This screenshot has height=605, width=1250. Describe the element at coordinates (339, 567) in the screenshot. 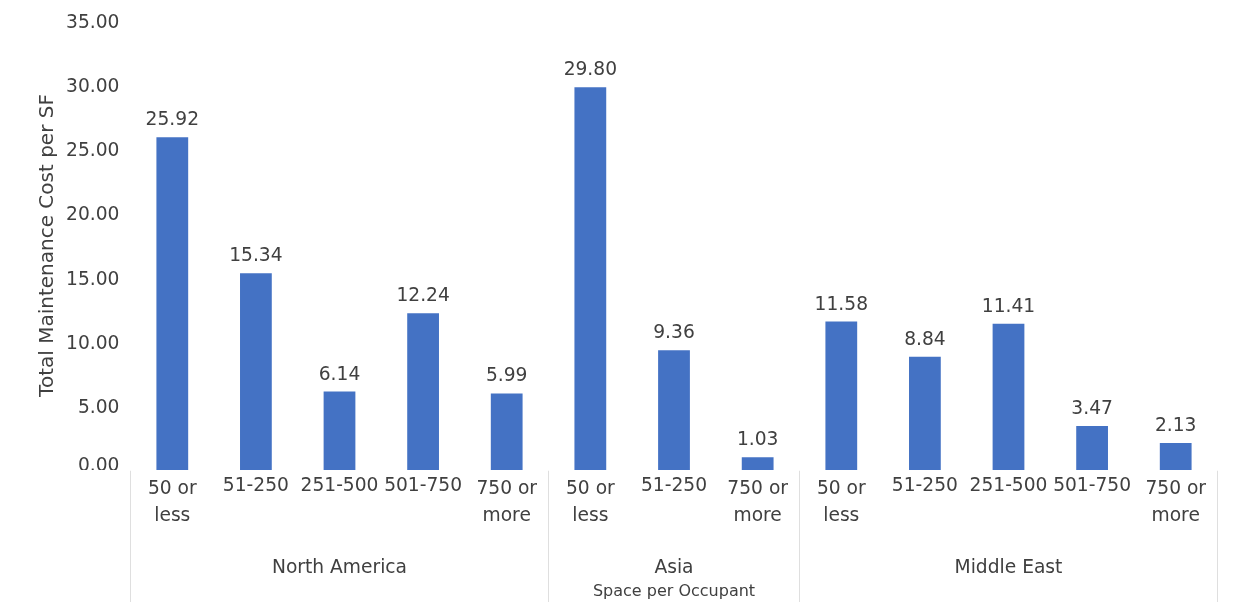

I see `x-axis-title: North America` at that location.